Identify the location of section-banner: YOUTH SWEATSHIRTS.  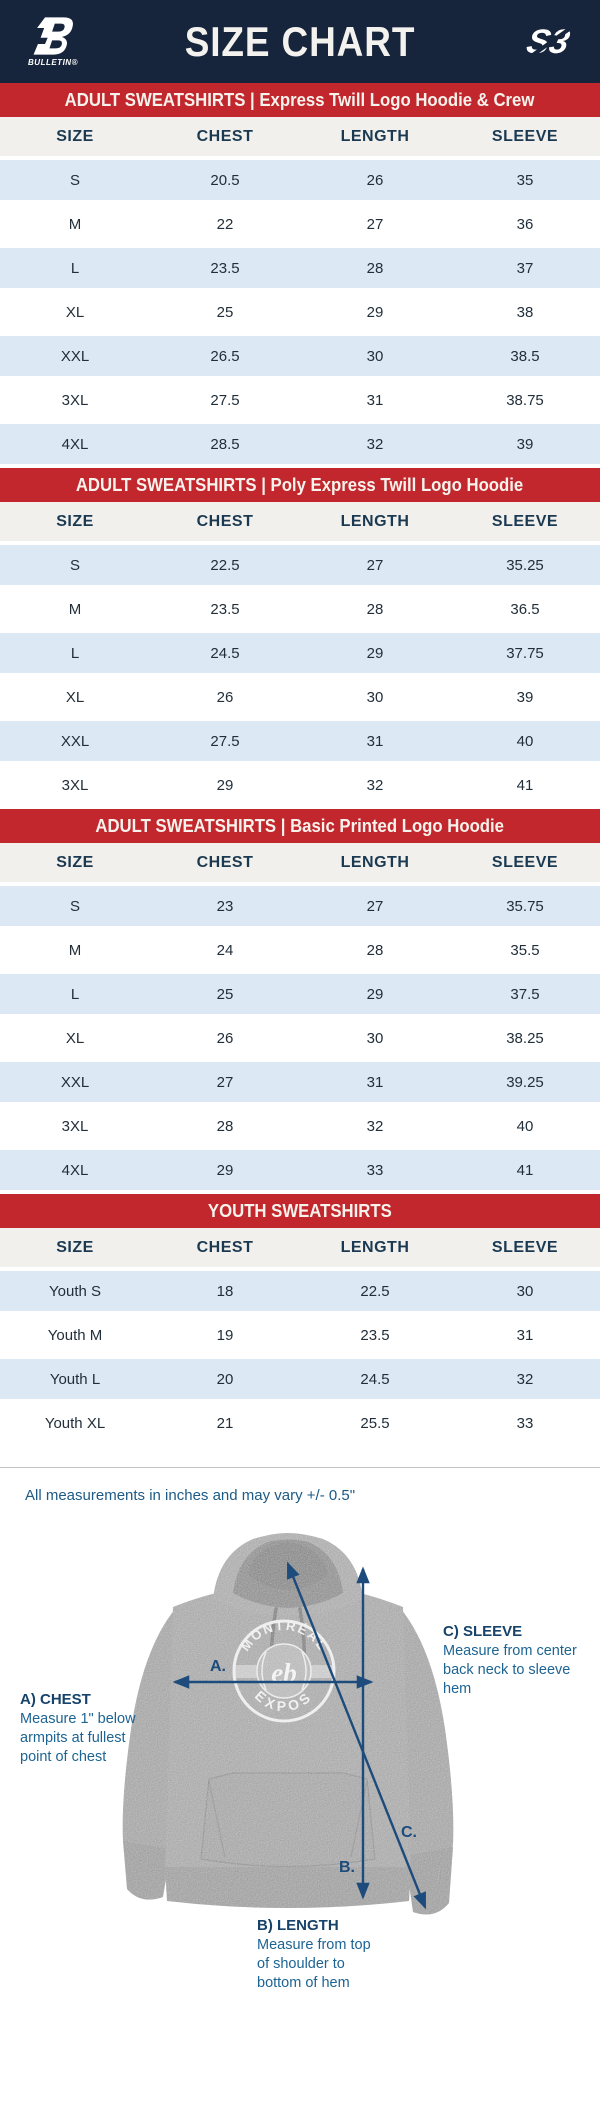
(300, 1211).